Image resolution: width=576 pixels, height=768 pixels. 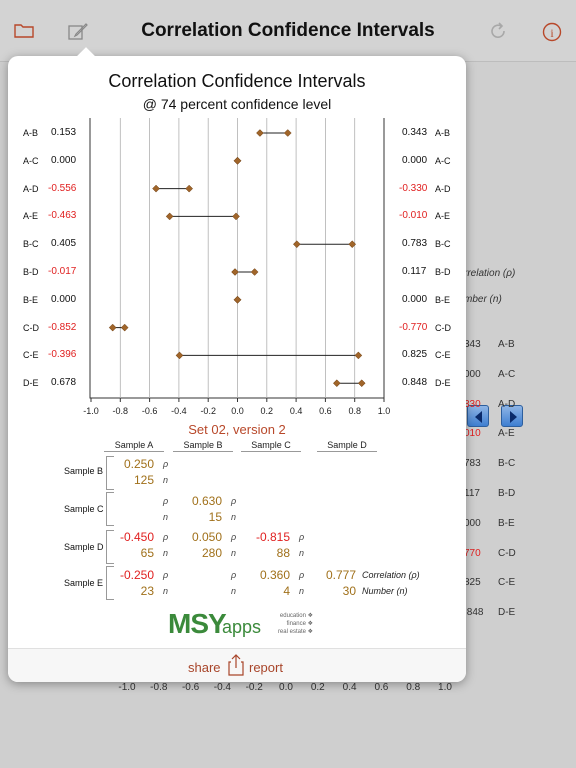 What do you see at coordinates (507, 404) in the screenshot?
I see `bg-row-label: A-D` at bounding box center [507, 404].